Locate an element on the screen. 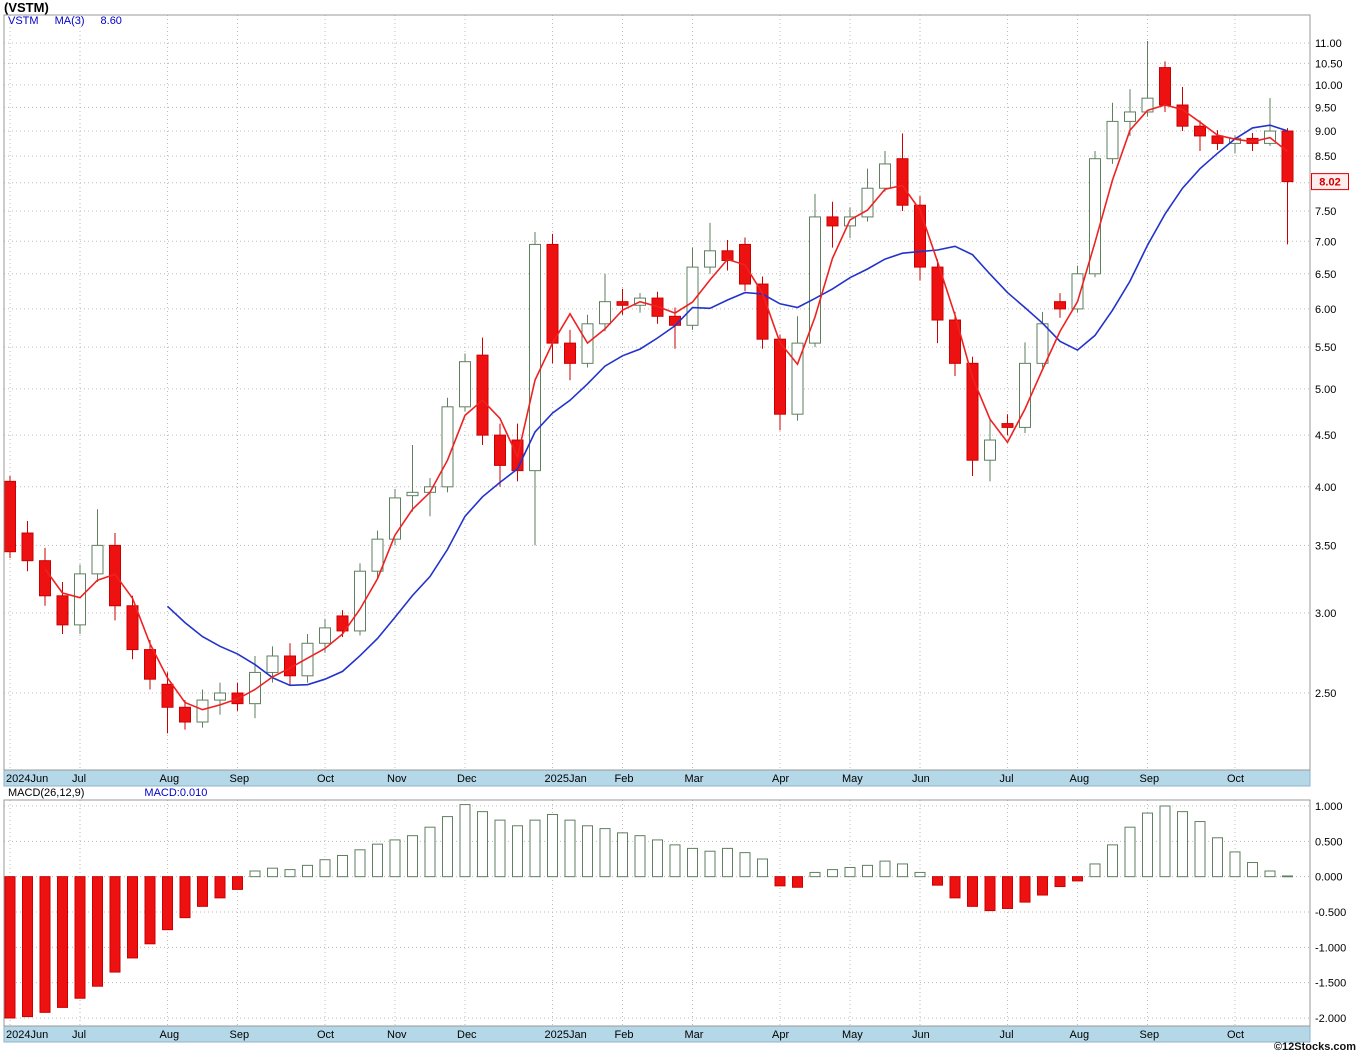  legend-symbol: VSTM is located at coordinates (23, 21).